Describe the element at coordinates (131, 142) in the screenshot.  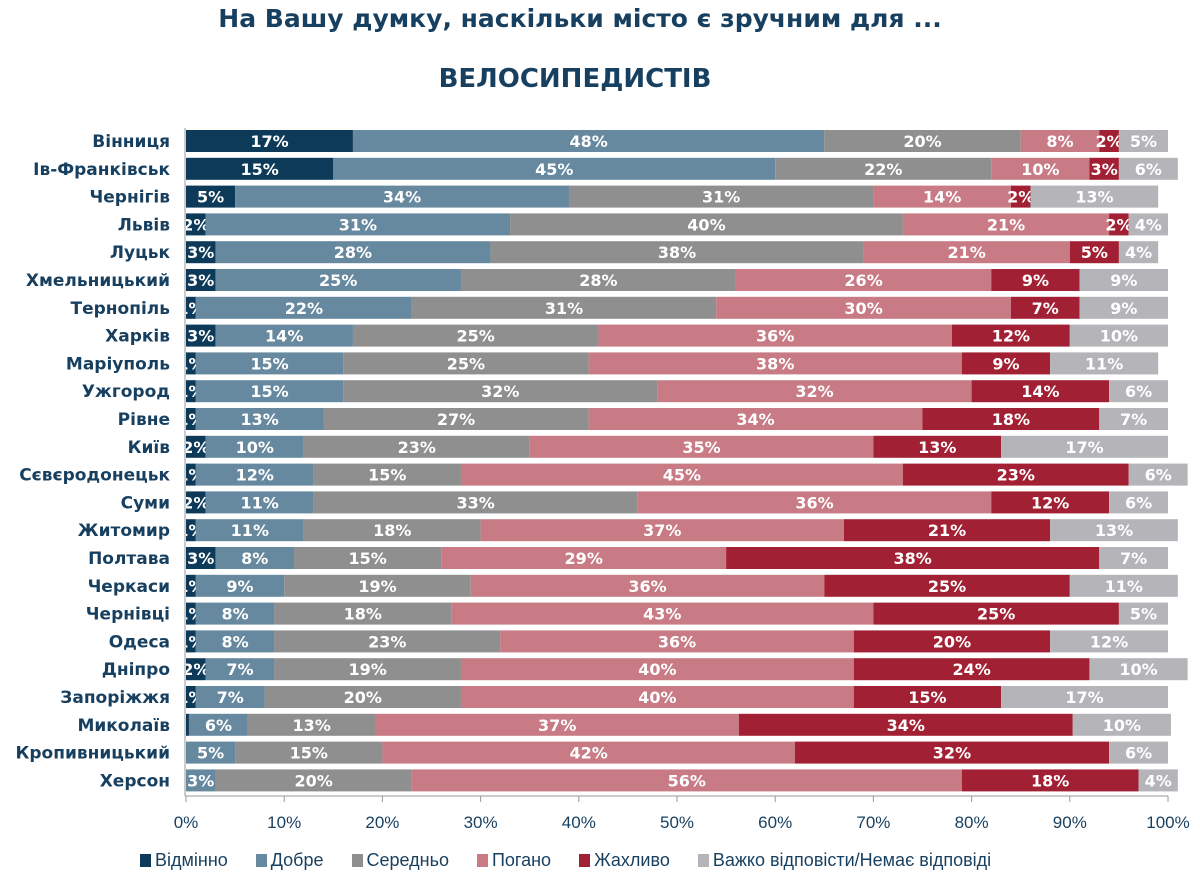
I see `category-label: Вінниця` at that location.